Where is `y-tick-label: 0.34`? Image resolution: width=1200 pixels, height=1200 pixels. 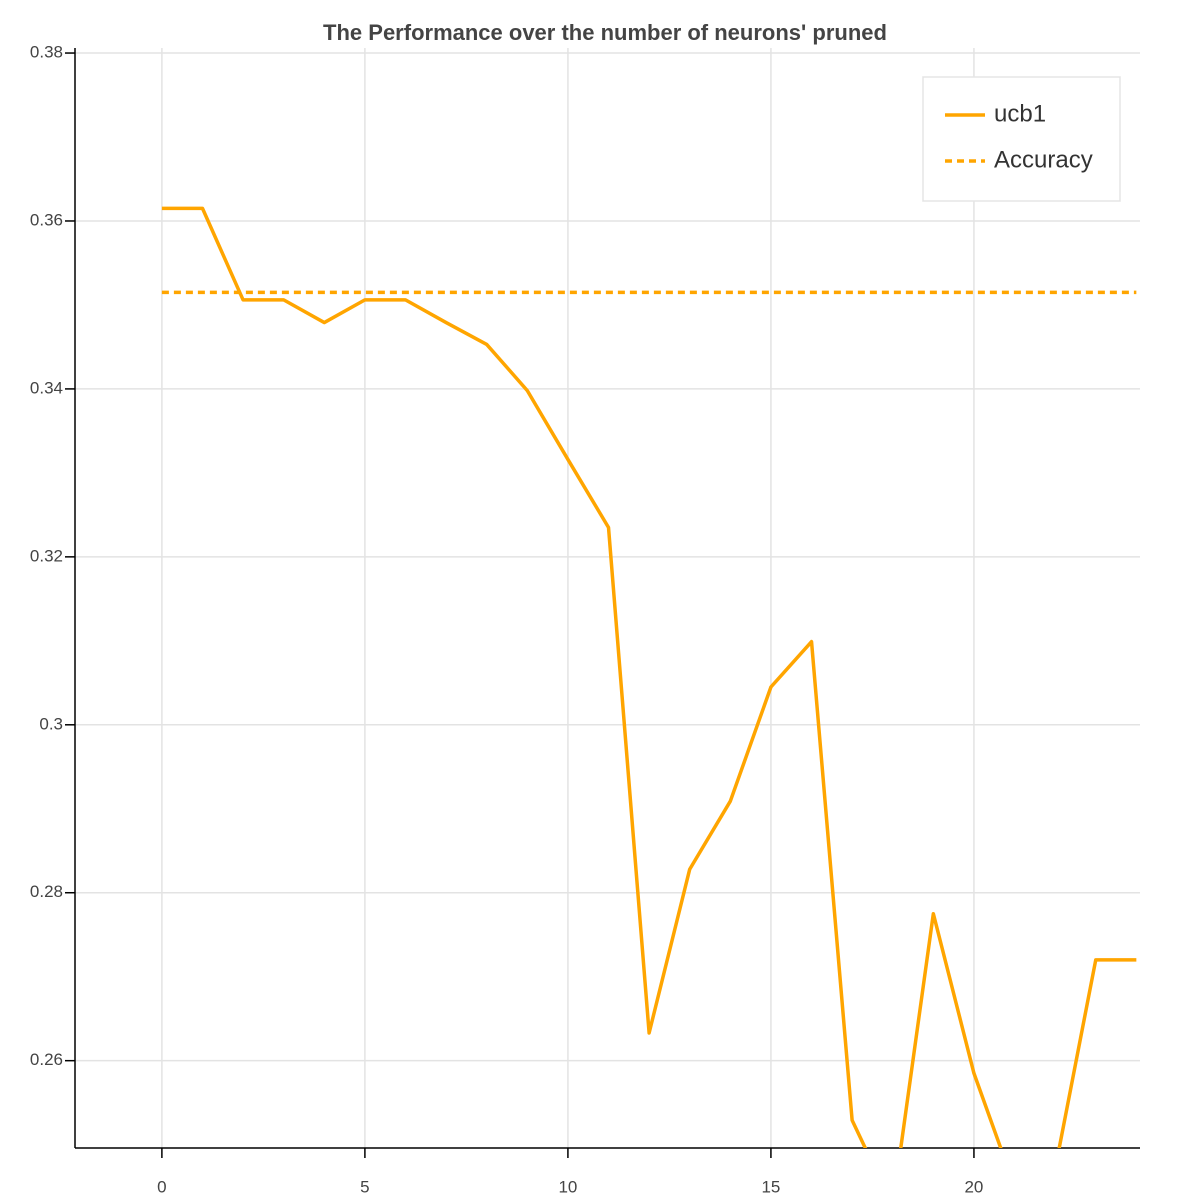
y-tick-label: 0.34 is located at coordinates (46, 387).